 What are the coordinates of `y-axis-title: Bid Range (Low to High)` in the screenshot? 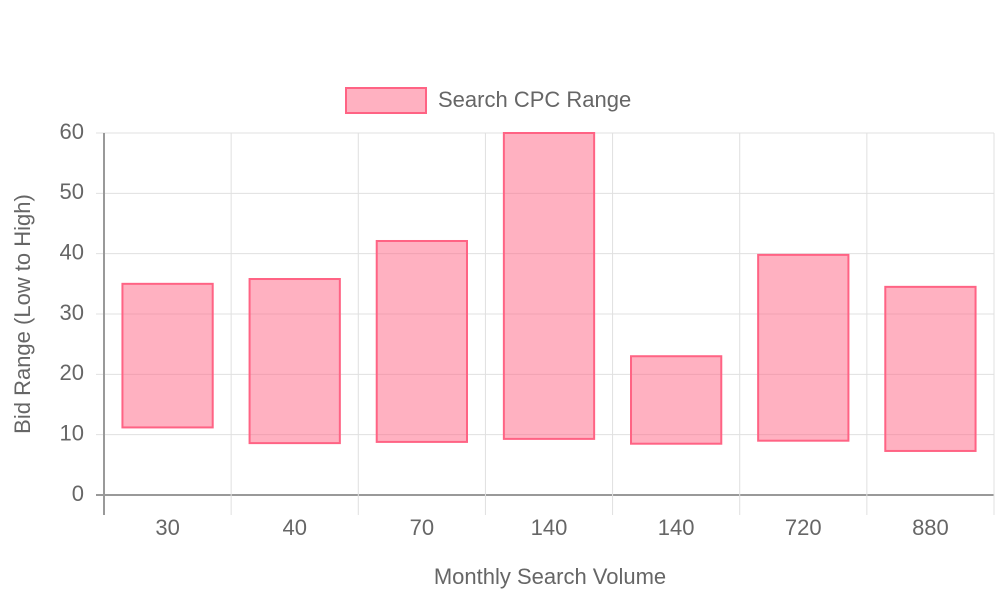 It's located at (22, 314).